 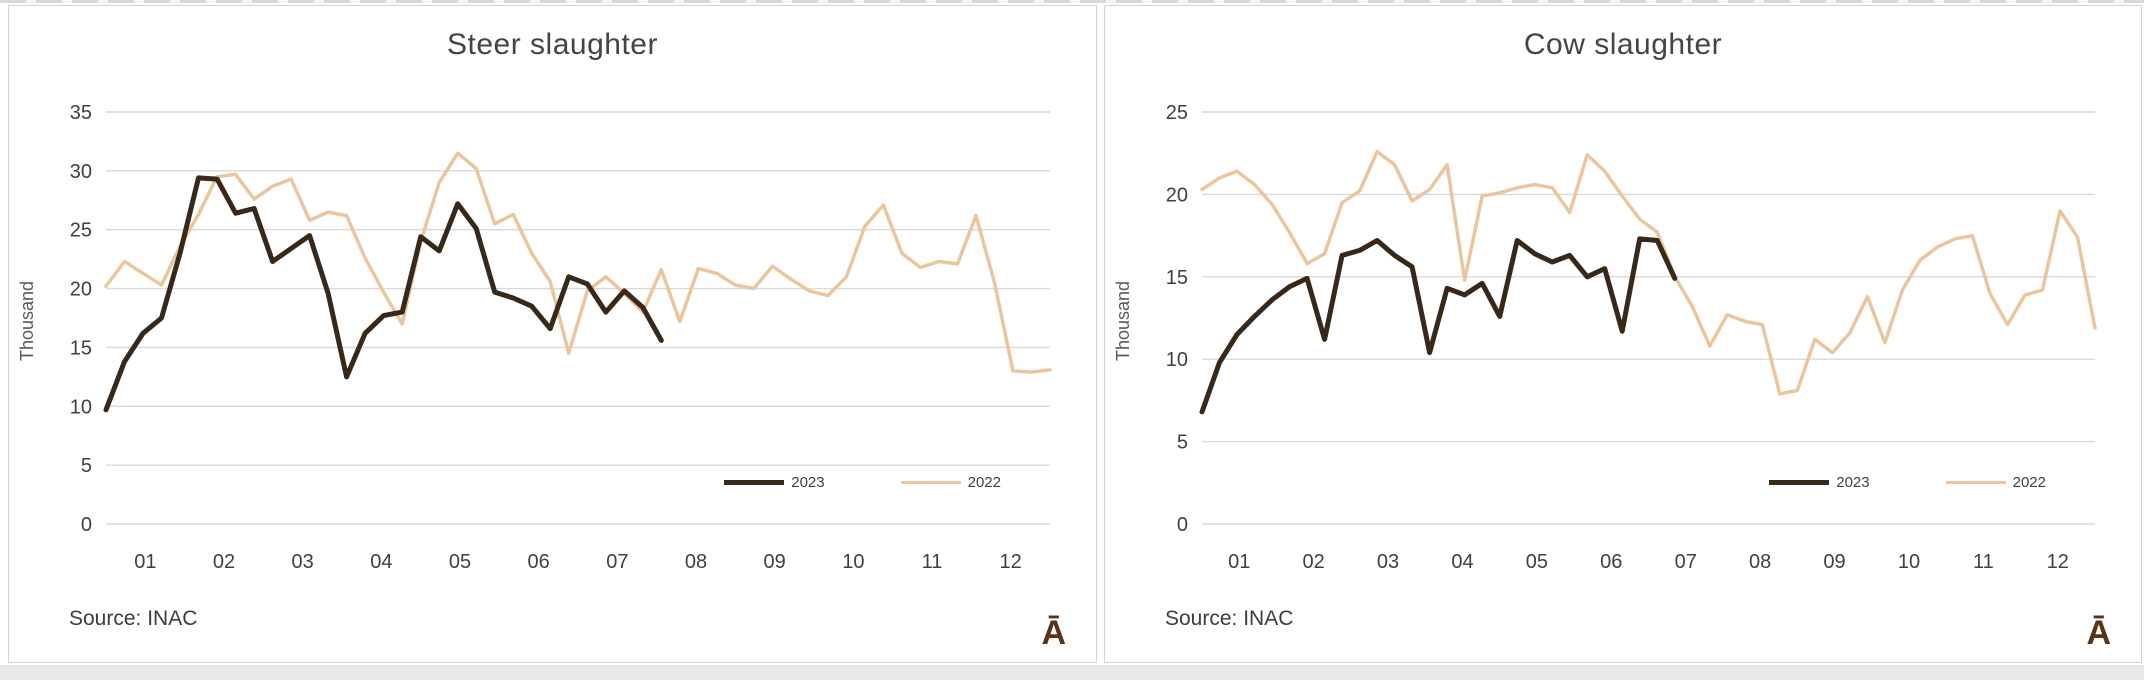 I want to click on y-tick-labels: 0 5 10 15 20 25 30 35, so click(x=81, y=319).